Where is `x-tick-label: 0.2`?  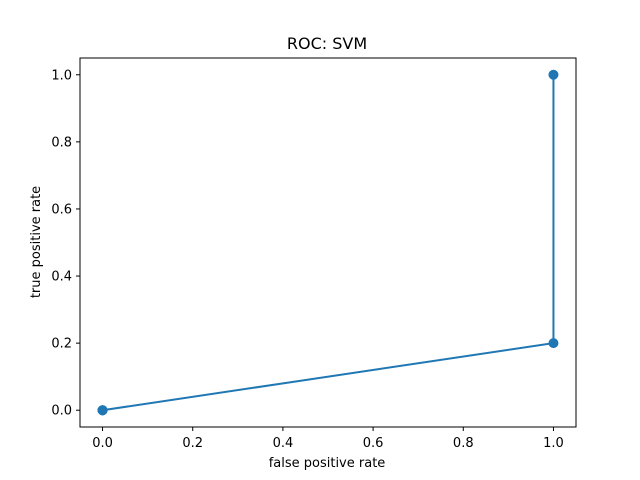 x-tick-label: 0.2 is located at coordinates (192, 443).